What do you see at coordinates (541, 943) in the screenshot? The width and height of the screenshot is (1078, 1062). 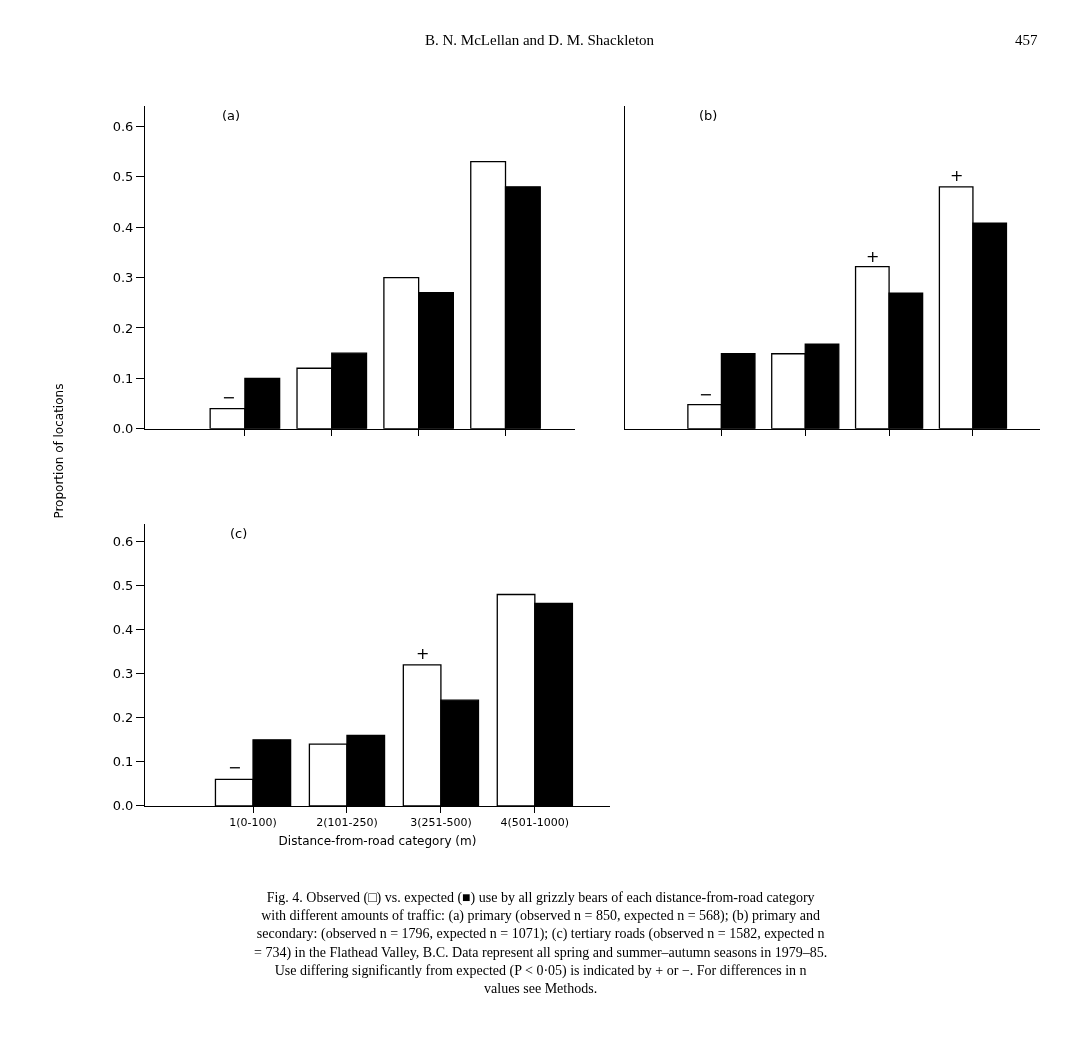 I see `caption: Fig. 4. Observed (□) vs. expected (■) use by all grizzly bears of each distance-from-road category with different amounts of traffic: (a) primary (observed n = 850, expected n = 568); (b) primary and secondary: (observed n = 1796, expected n = 1071); (c) tertiary roads (observed n = 1582, expected n = 734) in the Flathead Valley, B.C. Data represent all spring and summer–autumn seasons in 1979–85. Use differing significantly from expected (P < 0·05) is indicated by + or −. For differences in n values see Methods.` at bounding box center [541, 943].